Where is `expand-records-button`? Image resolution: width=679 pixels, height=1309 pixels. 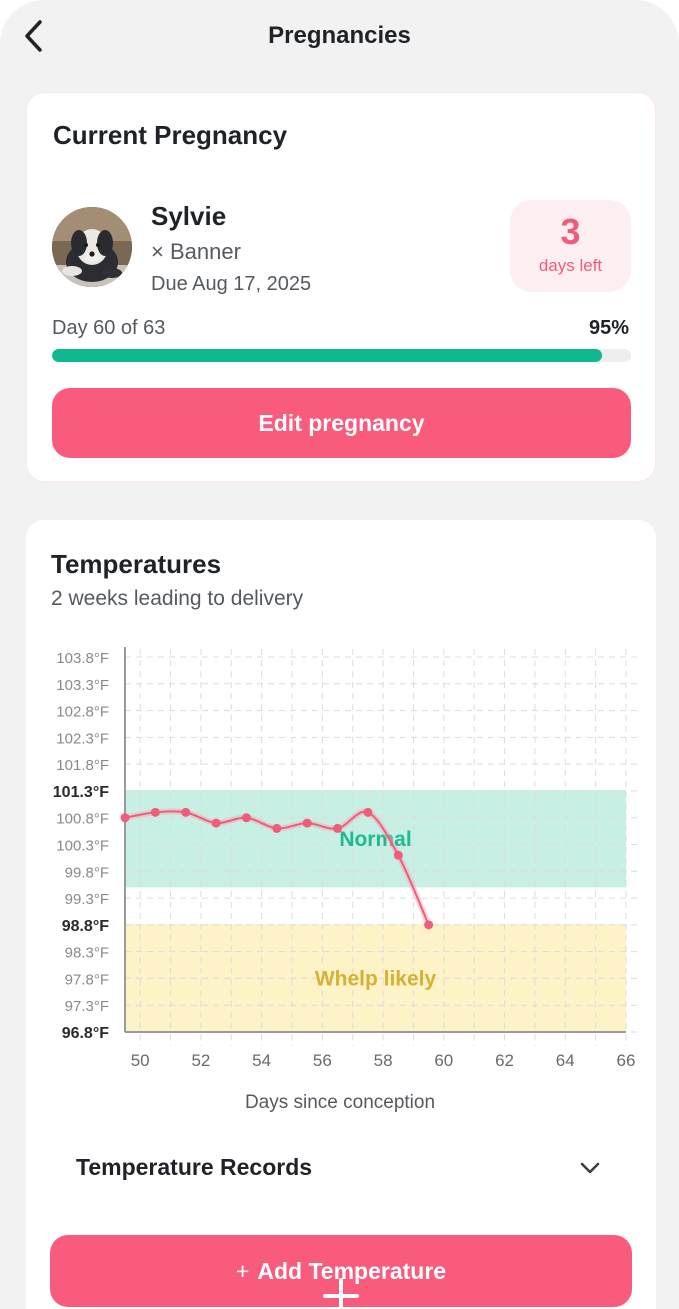
expand-records-button is located at coordinates (590, 1168).